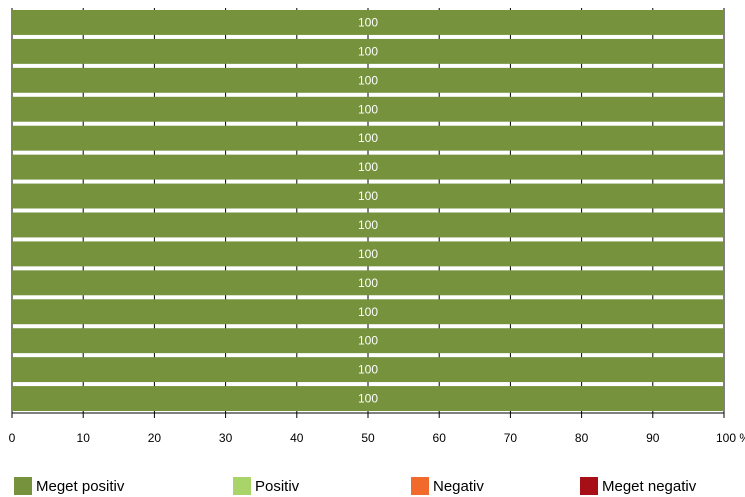 This screenshot has height=497, width=745. I want to click on x-tick-label: 80, so click(582, 438).